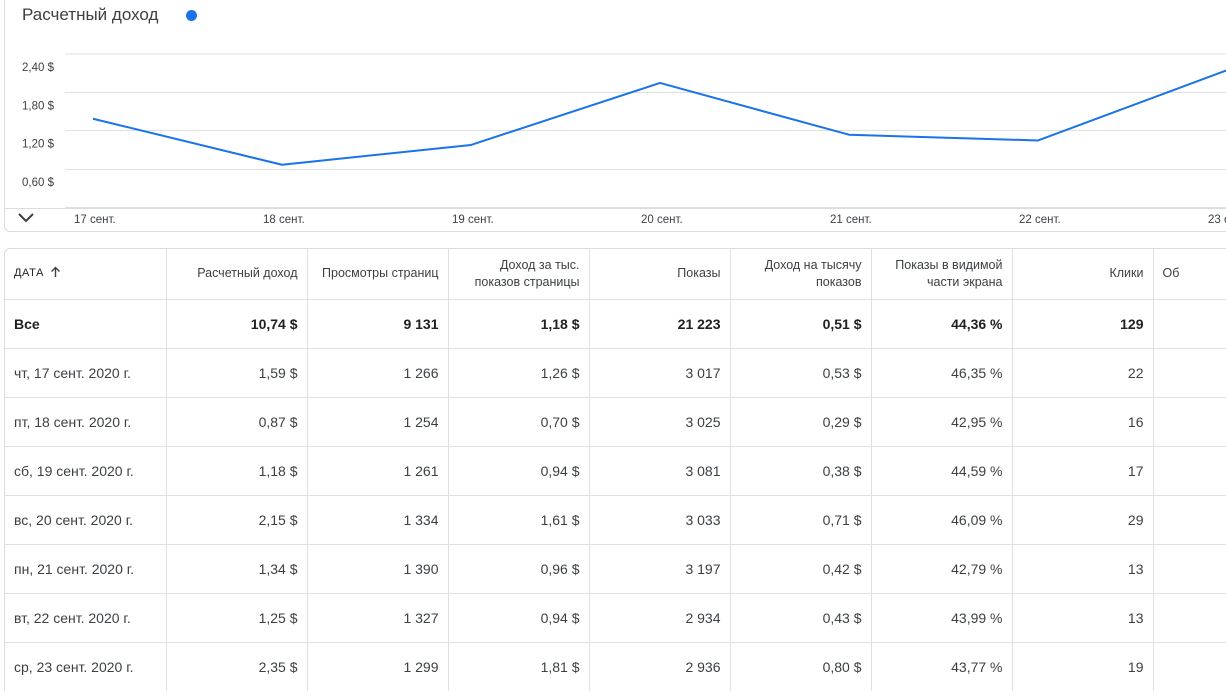 This screenshot has width=1226, height=691. What do you see at coordinates (519, 422) in the screenshot?
I see `metric-cell: 0,70 $` at bounding box center [519, 422].